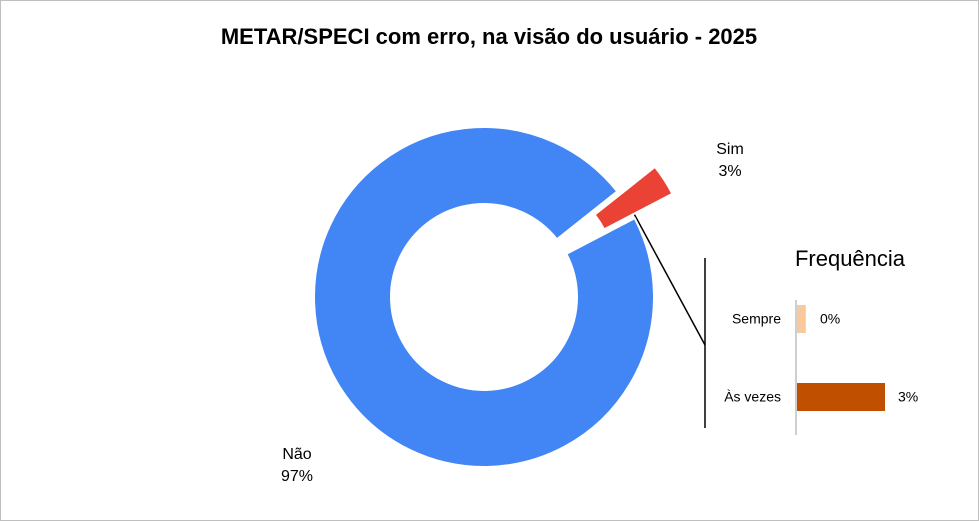 Image resolution: width=979 pixels, height=521 pixels. What do you see at coordinates (756, 319) in the screenshot?
I see `bar-category: Sempre` at bounding box center [756, 319].